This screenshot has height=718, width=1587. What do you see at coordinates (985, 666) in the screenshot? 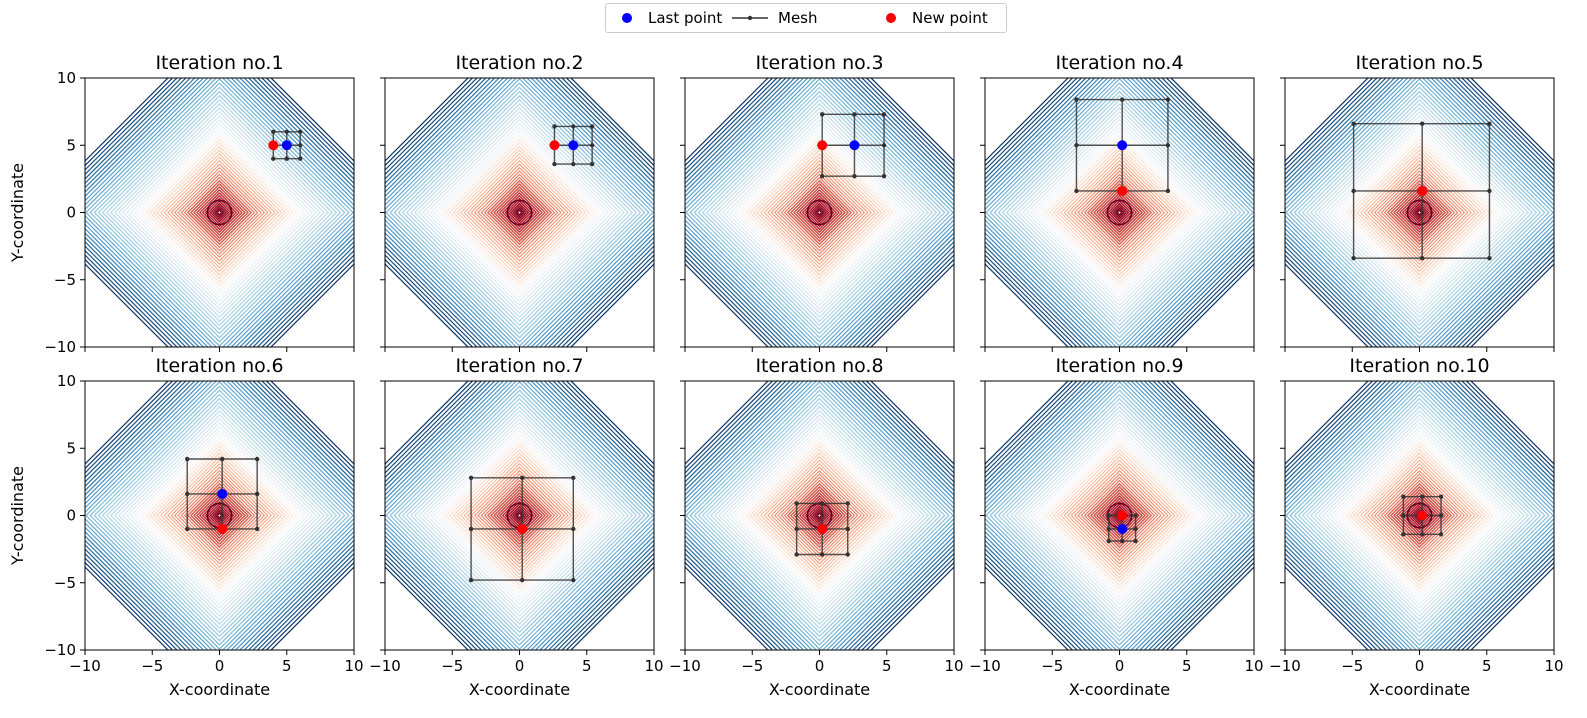
I see `x-tick-label: −10` at bounding box center [985, 666].